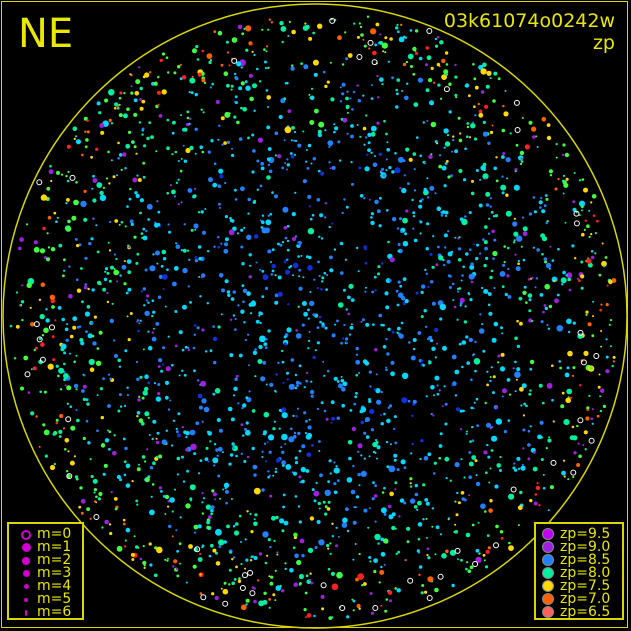 The height and width of the screenshot is (631, 631). What do you see at coordinates (579, 560) in the screenshot?
I see `zp-legend-row: zp=8.5` at bounding box center [579, 560].